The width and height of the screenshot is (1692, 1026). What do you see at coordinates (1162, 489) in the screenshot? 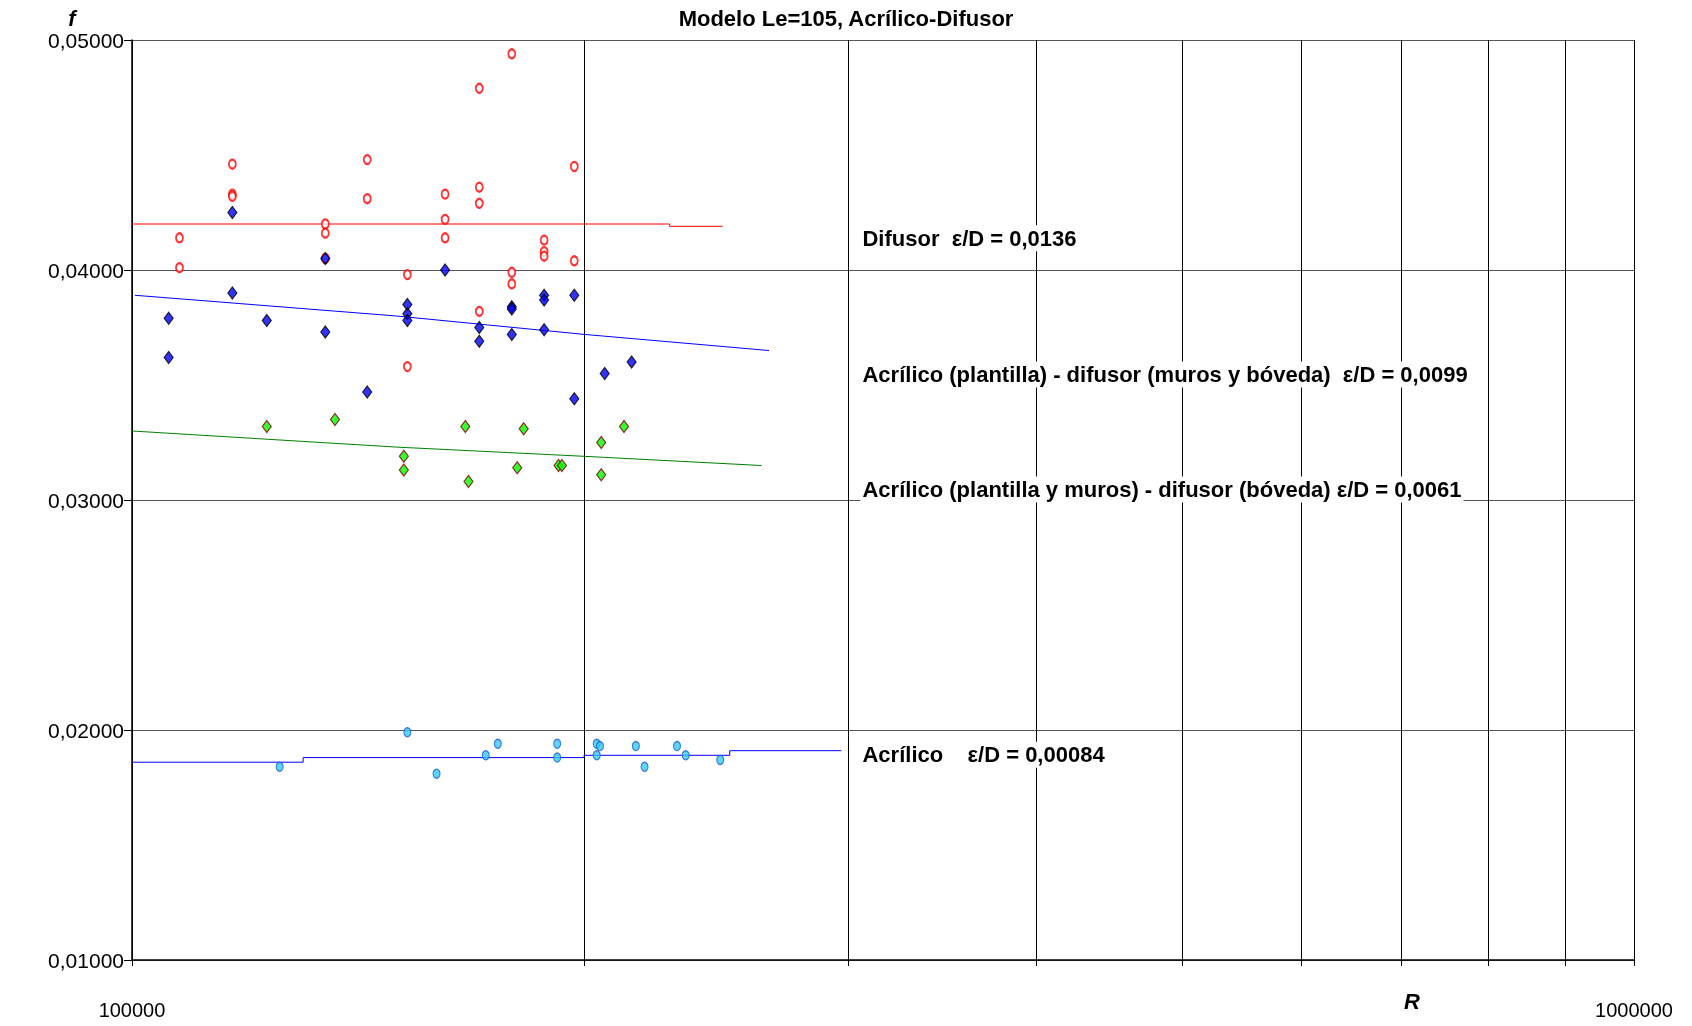
I see `annotation: Acrílico (plantilla y muros) - difusor (bóveda) ε/D = 0,0061` at bounding box center [1162, 489].